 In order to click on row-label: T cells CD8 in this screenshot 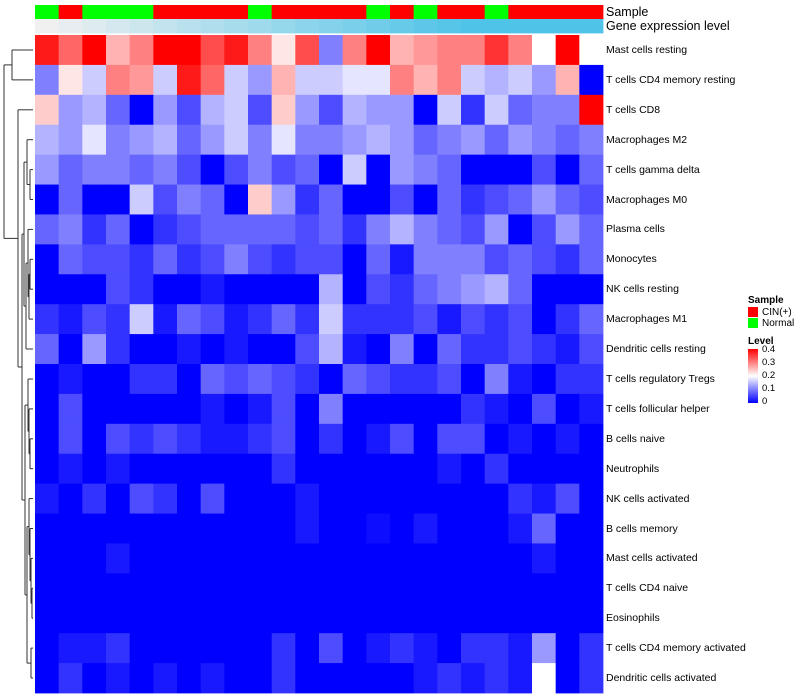, I will do `click(633, 109)`.